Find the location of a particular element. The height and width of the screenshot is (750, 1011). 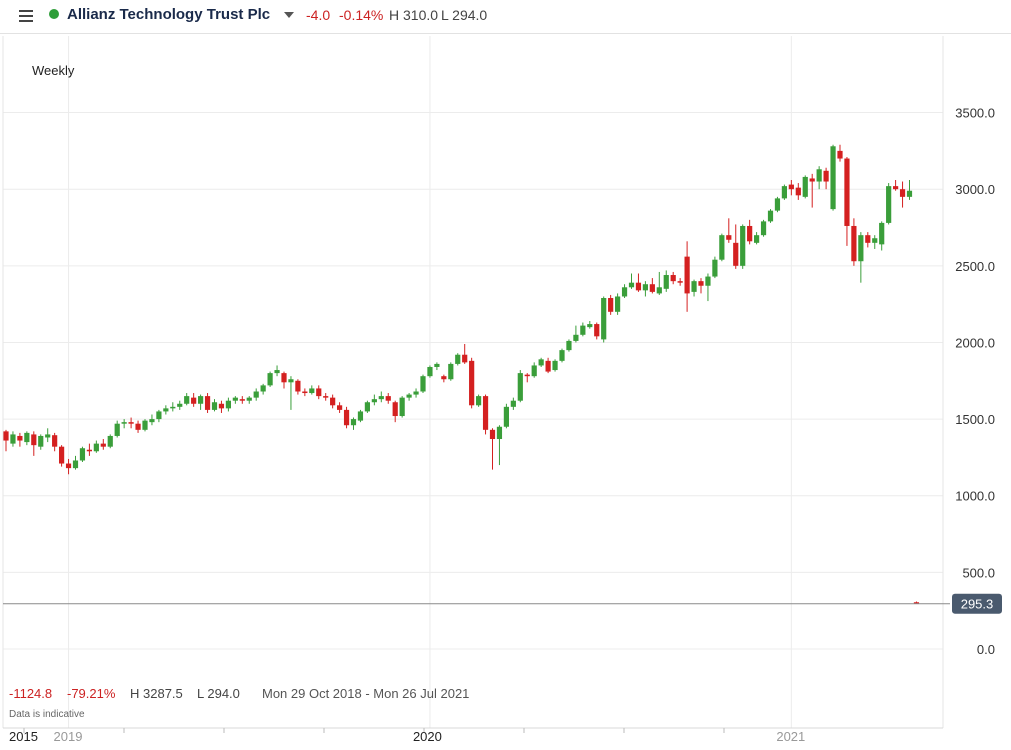

instrument-dropdown-chevron-down-icon is located at coordinates (289, 15).